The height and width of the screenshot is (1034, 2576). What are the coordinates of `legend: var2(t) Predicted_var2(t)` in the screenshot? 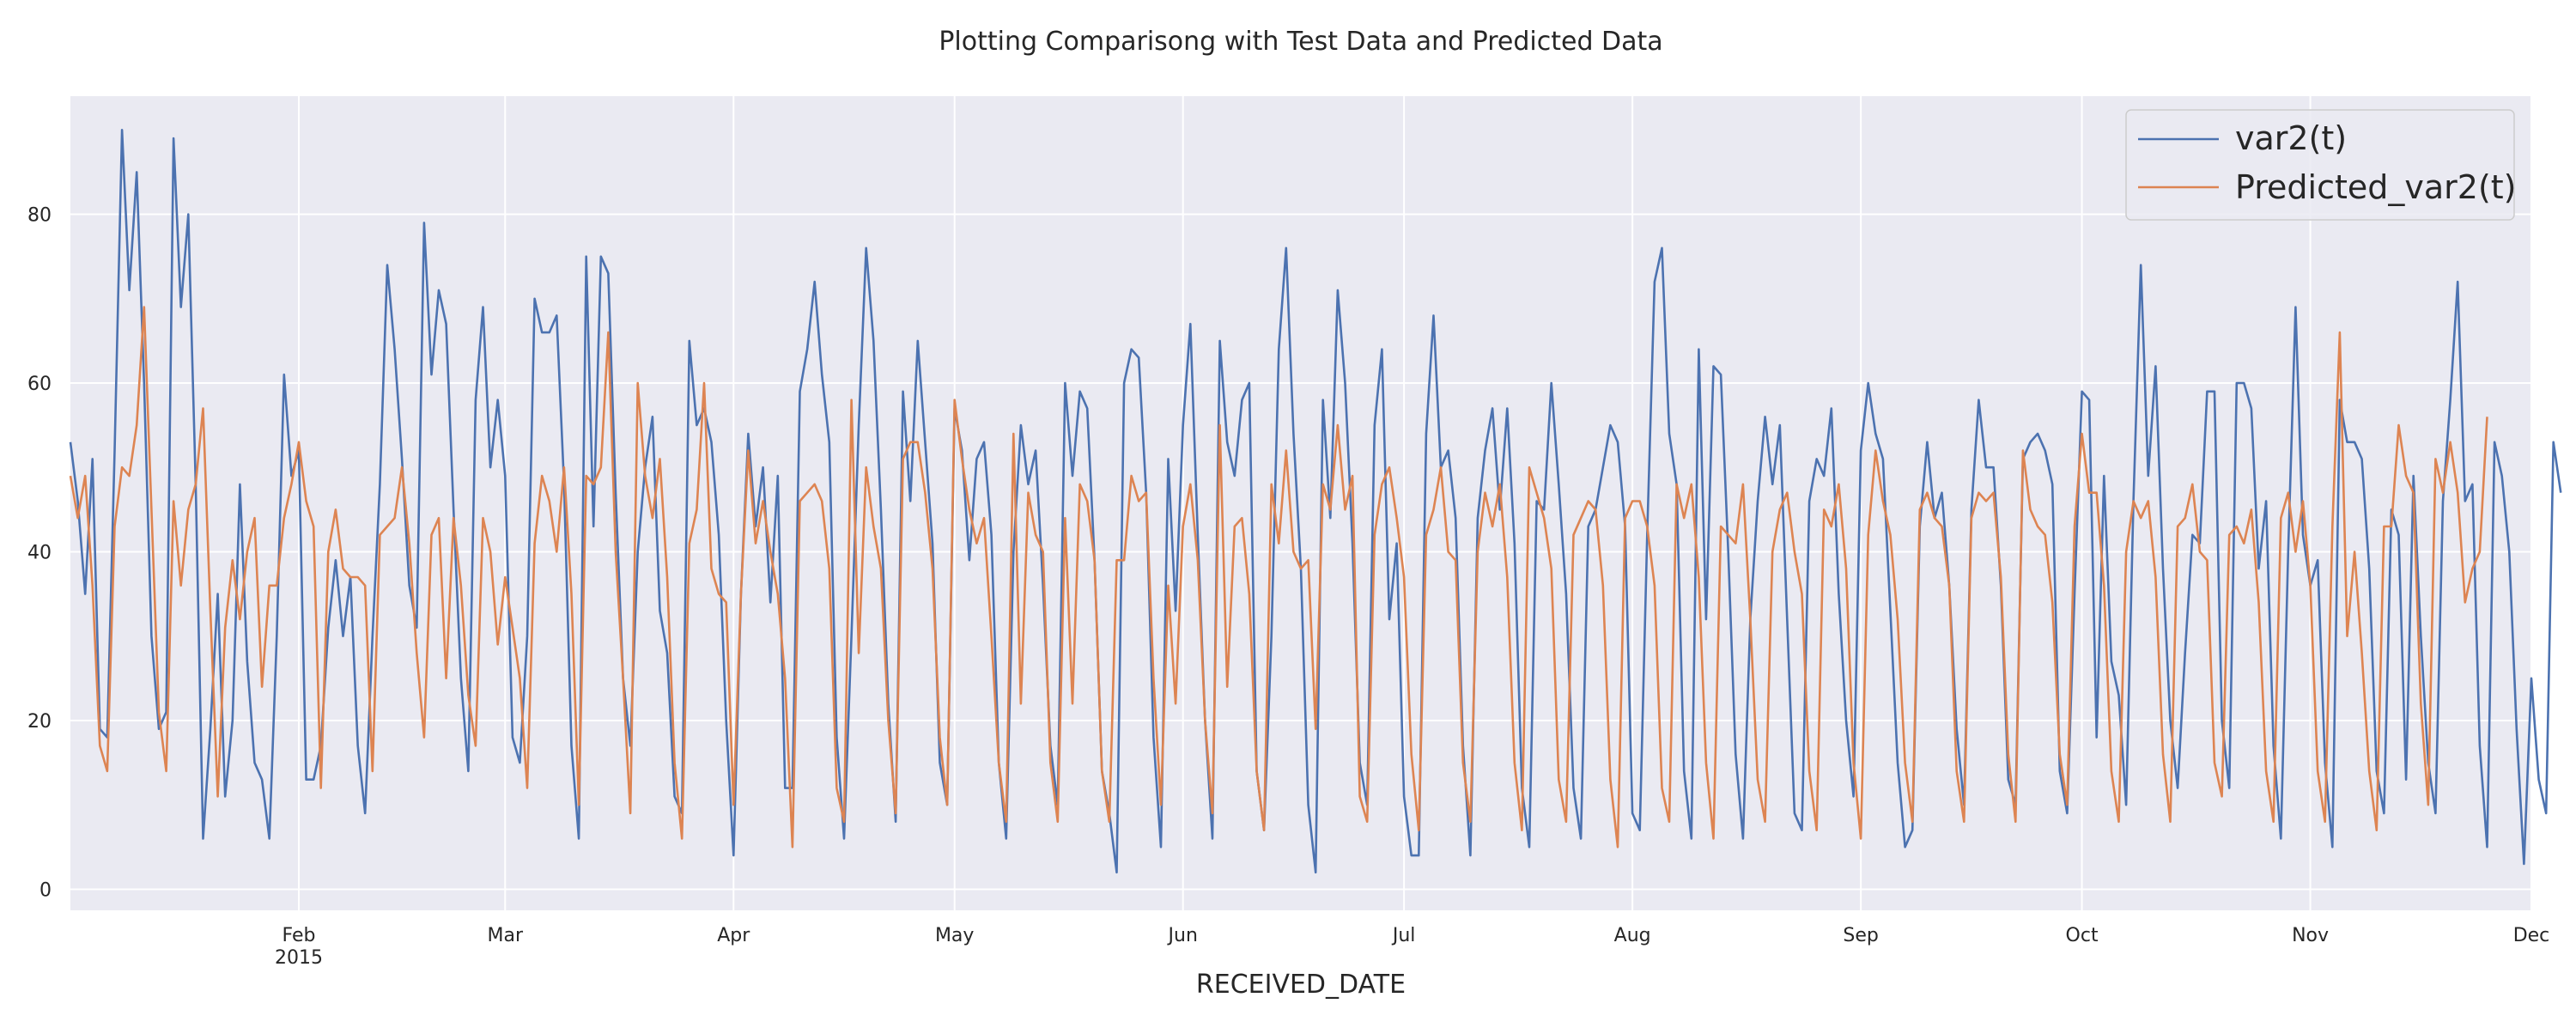 It's located at (2321, 165).